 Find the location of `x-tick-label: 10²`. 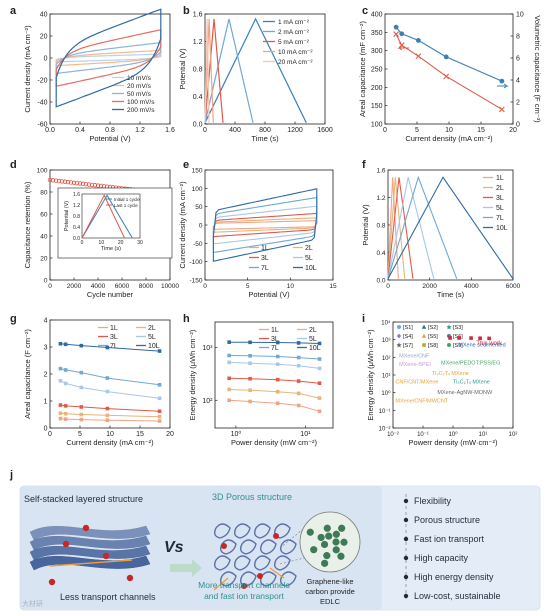

x-tick-label: 10² is located at coordinates (513, 435).